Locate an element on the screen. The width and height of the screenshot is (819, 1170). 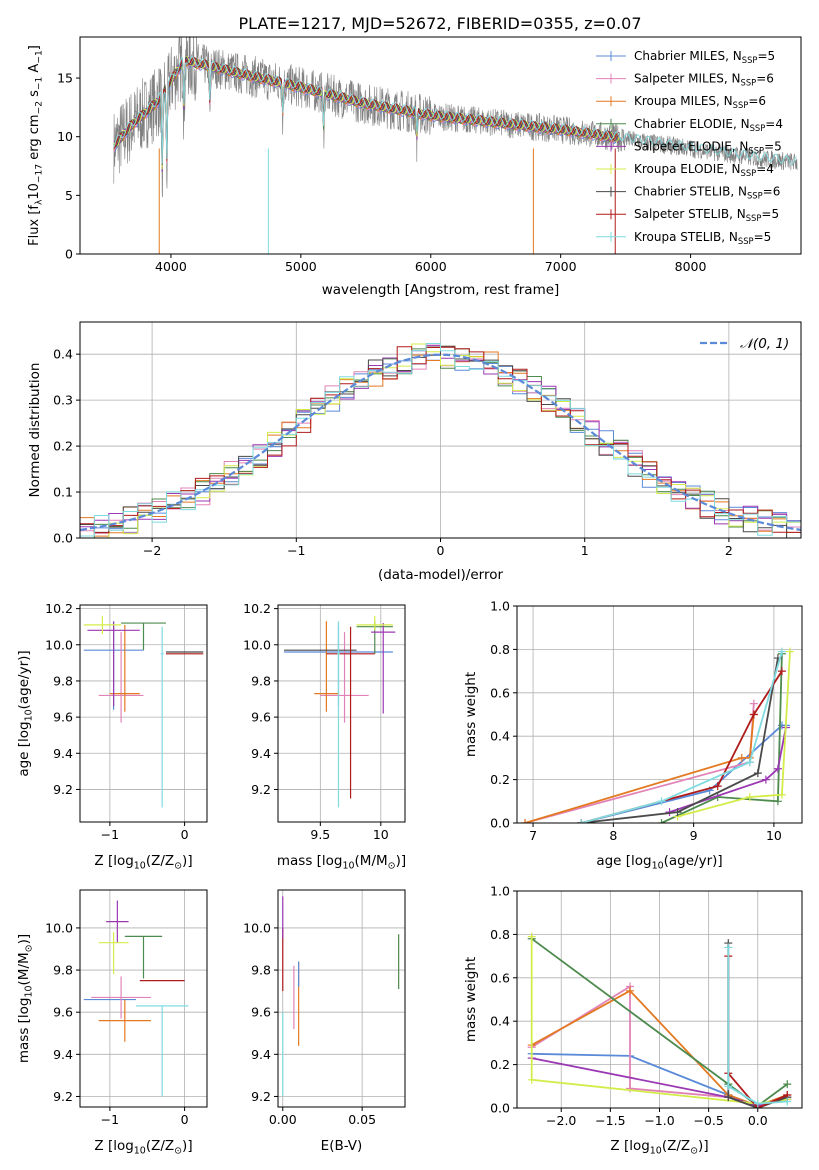
y-axis-label: mass weight is located at coordinates (471, 999).